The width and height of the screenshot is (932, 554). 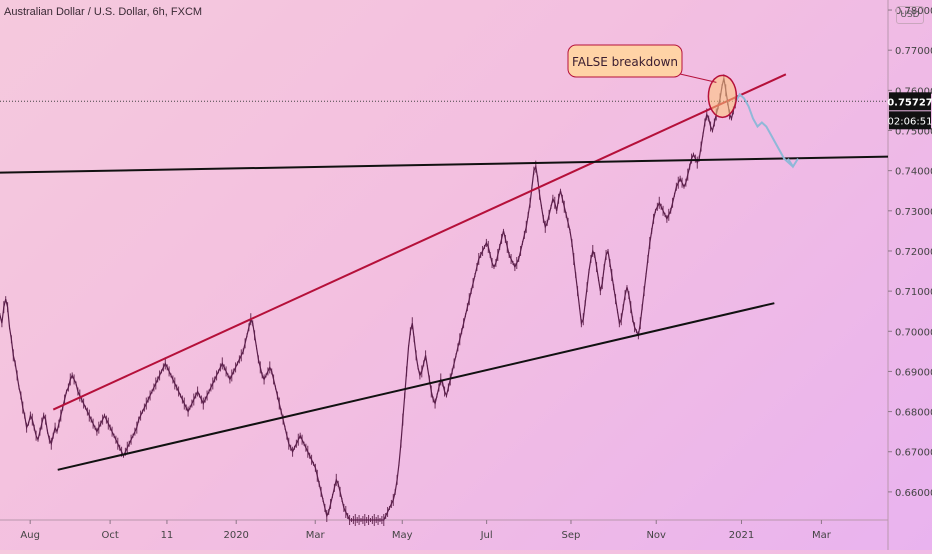 I want to click on annotation-text: FALSE breakdown, so click(x=625, y=62).